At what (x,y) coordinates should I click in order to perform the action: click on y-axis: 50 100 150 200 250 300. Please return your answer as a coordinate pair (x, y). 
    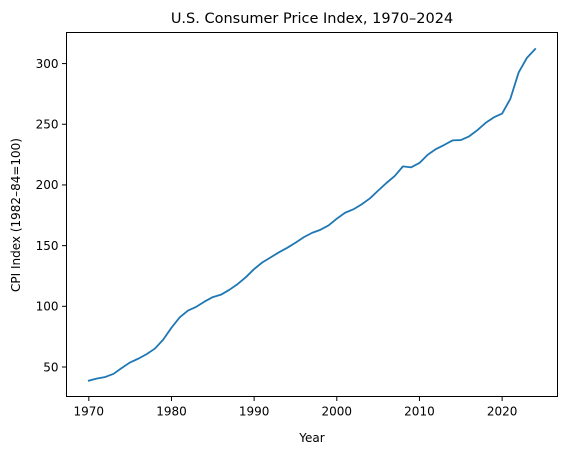
    Looking at the image, I should click on (51, 215).